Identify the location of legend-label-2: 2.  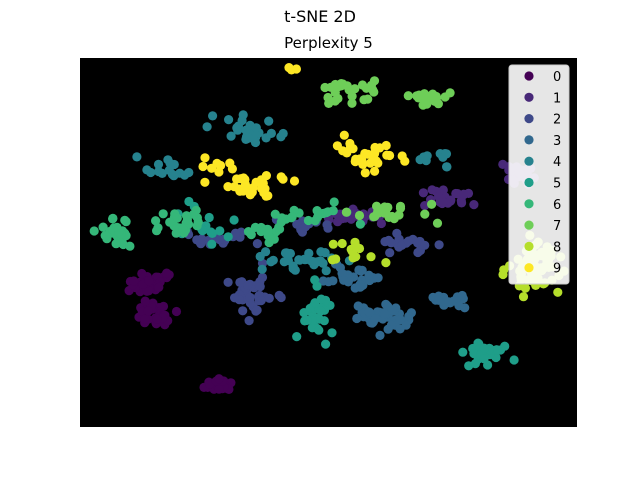
(557, 120).